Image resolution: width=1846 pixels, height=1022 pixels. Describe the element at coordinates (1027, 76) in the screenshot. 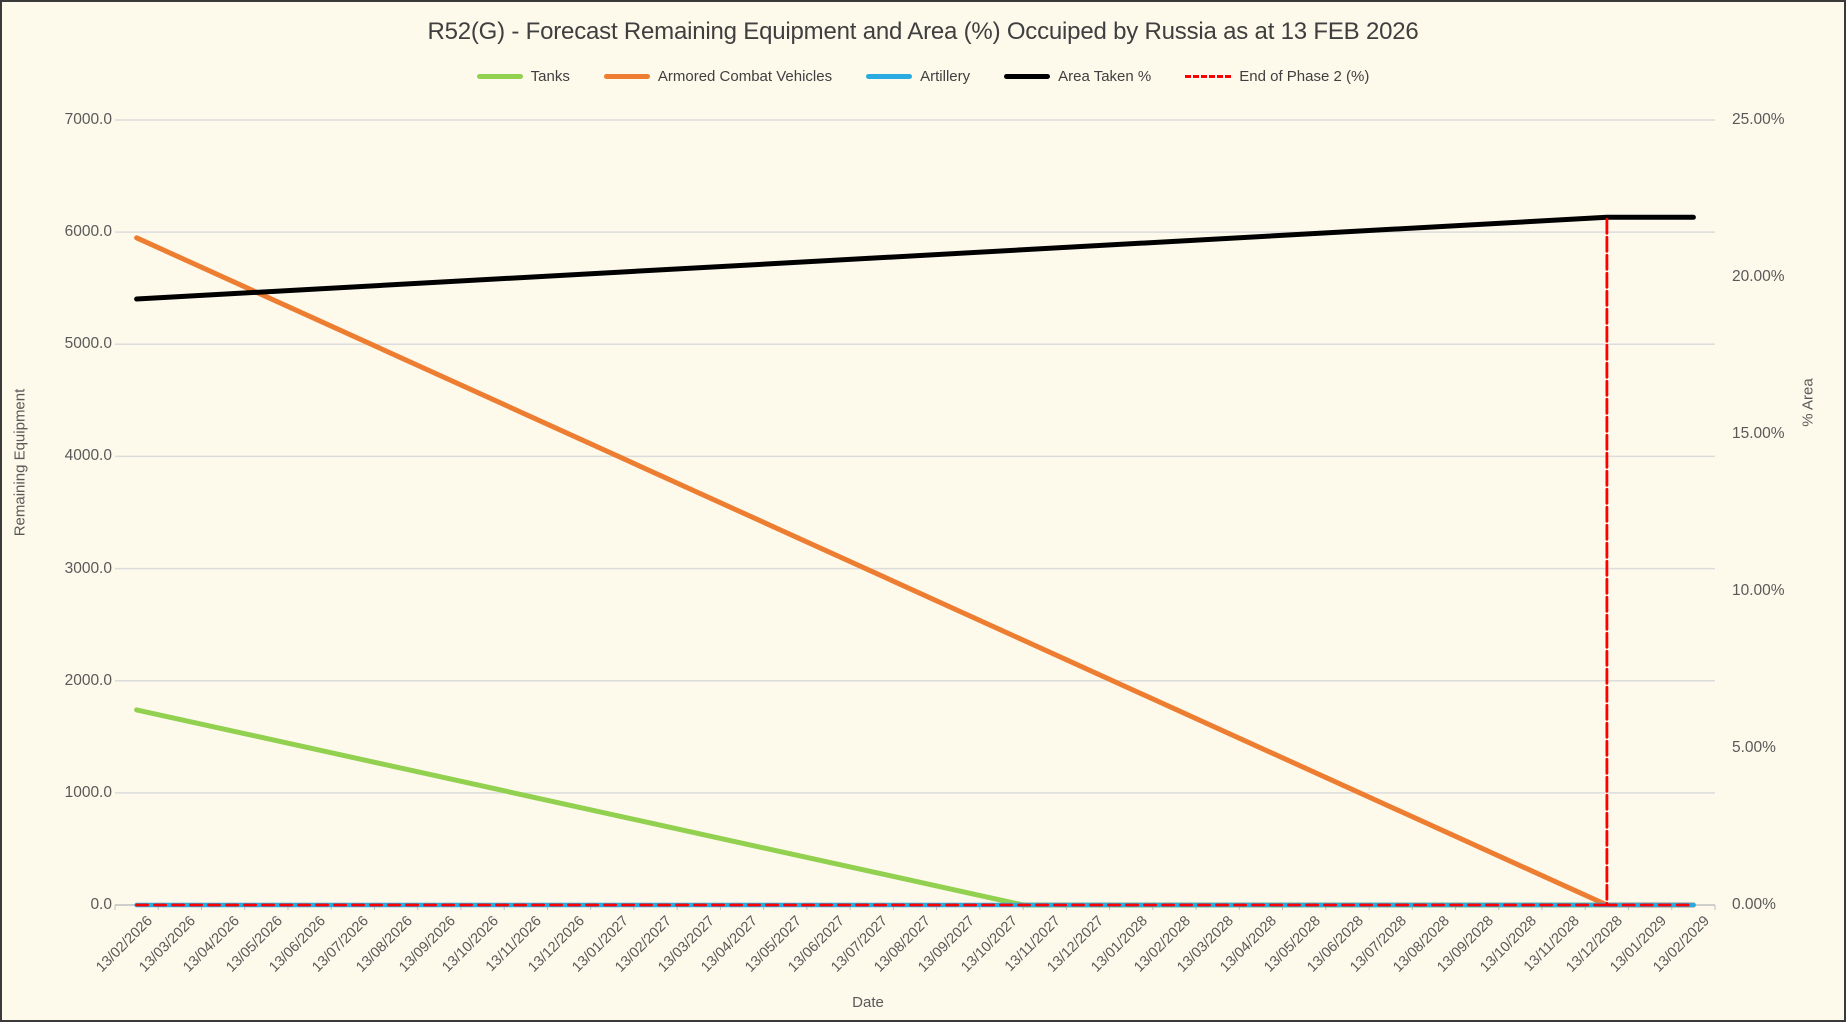

I see `legend-swatch-area-taken-icon` at that location.